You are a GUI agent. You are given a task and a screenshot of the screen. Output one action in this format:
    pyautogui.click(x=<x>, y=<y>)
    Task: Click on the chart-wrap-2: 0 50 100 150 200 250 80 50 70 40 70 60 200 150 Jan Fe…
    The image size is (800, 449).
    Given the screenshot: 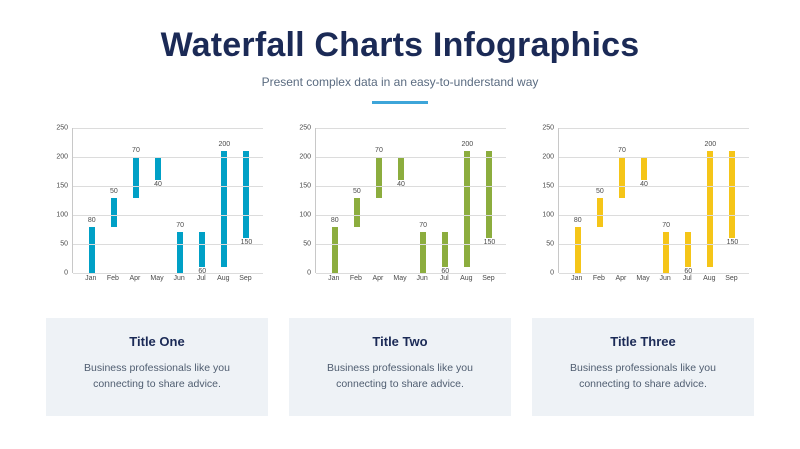 What is the action you would take?
    pyautogui.click(x=400, y=212)
    